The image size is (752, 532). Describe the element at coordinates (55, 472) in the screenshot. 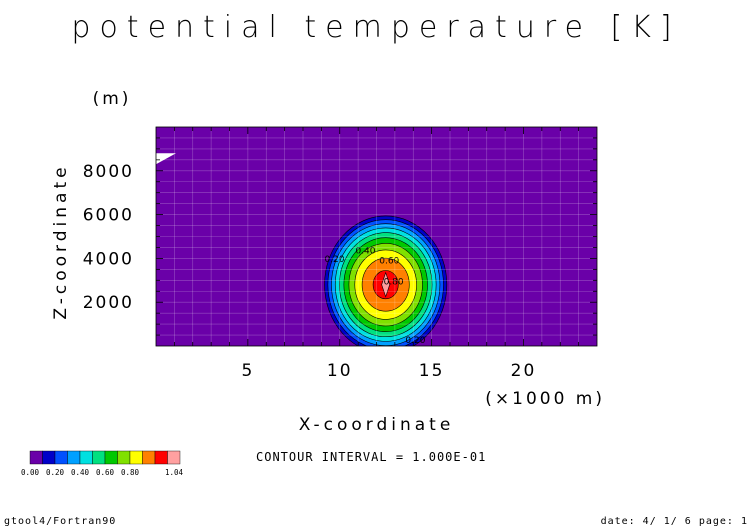

I see `colorbar-label: 0.20` at that location.